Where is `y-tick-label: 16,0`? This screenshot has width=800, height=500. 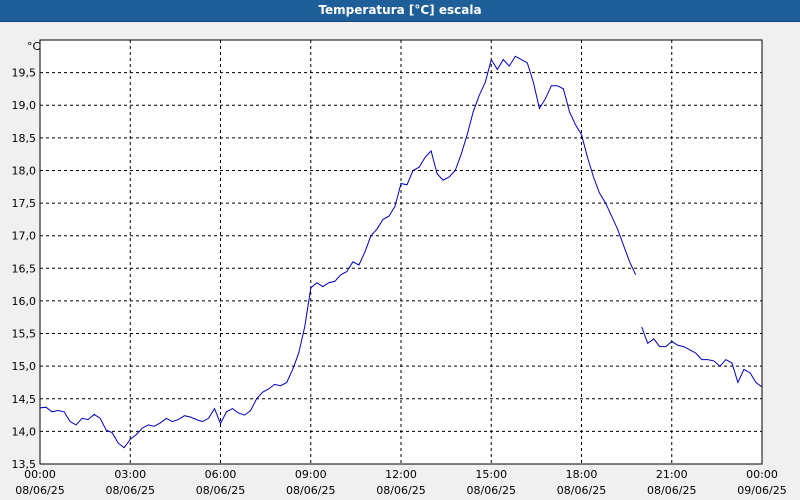
y-tick-label: 16,0 is located at coordinates (24, 301).